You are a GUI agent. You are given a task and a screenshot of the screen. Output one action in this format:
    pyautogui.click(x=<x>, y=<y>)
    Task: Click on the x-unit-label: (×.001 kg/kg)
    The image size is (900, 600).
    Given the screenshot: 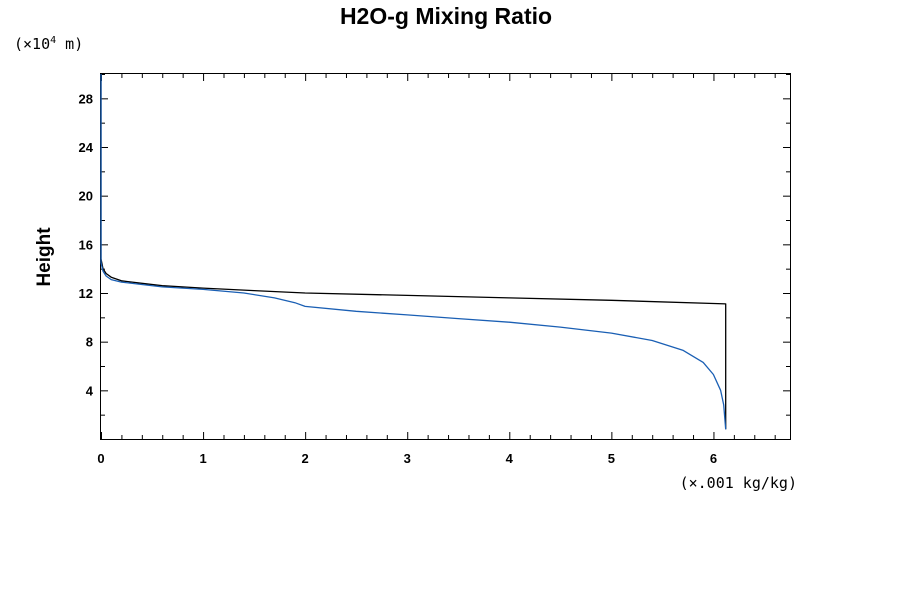 What is the action you would take?
    pyautogui.click(x=738, y=483)
    